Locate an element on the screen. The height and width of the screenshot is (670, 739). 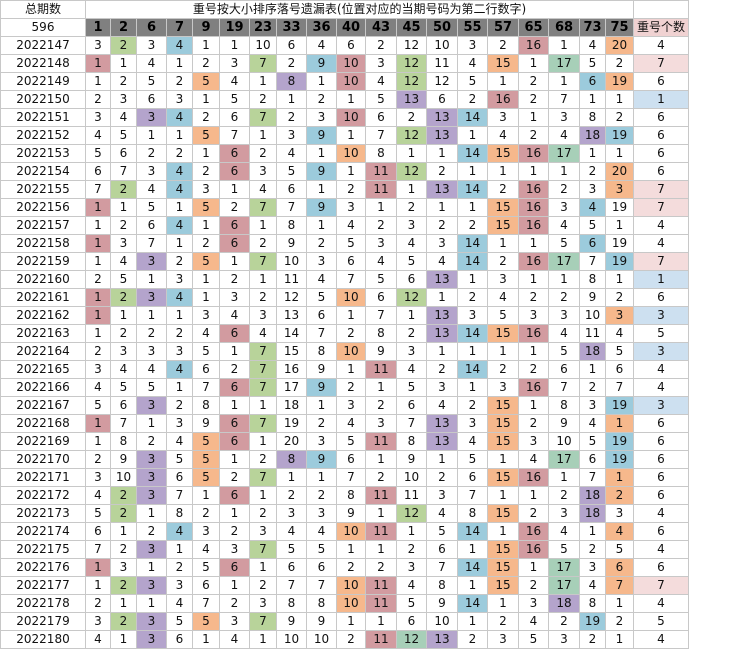
omission-cell: 16 is located at coordinates (533, 549).